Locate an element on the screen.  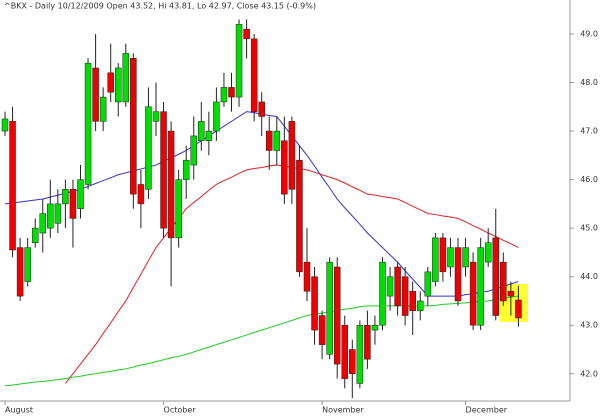
x-tick-label: December is located at coordinates (487, 410).